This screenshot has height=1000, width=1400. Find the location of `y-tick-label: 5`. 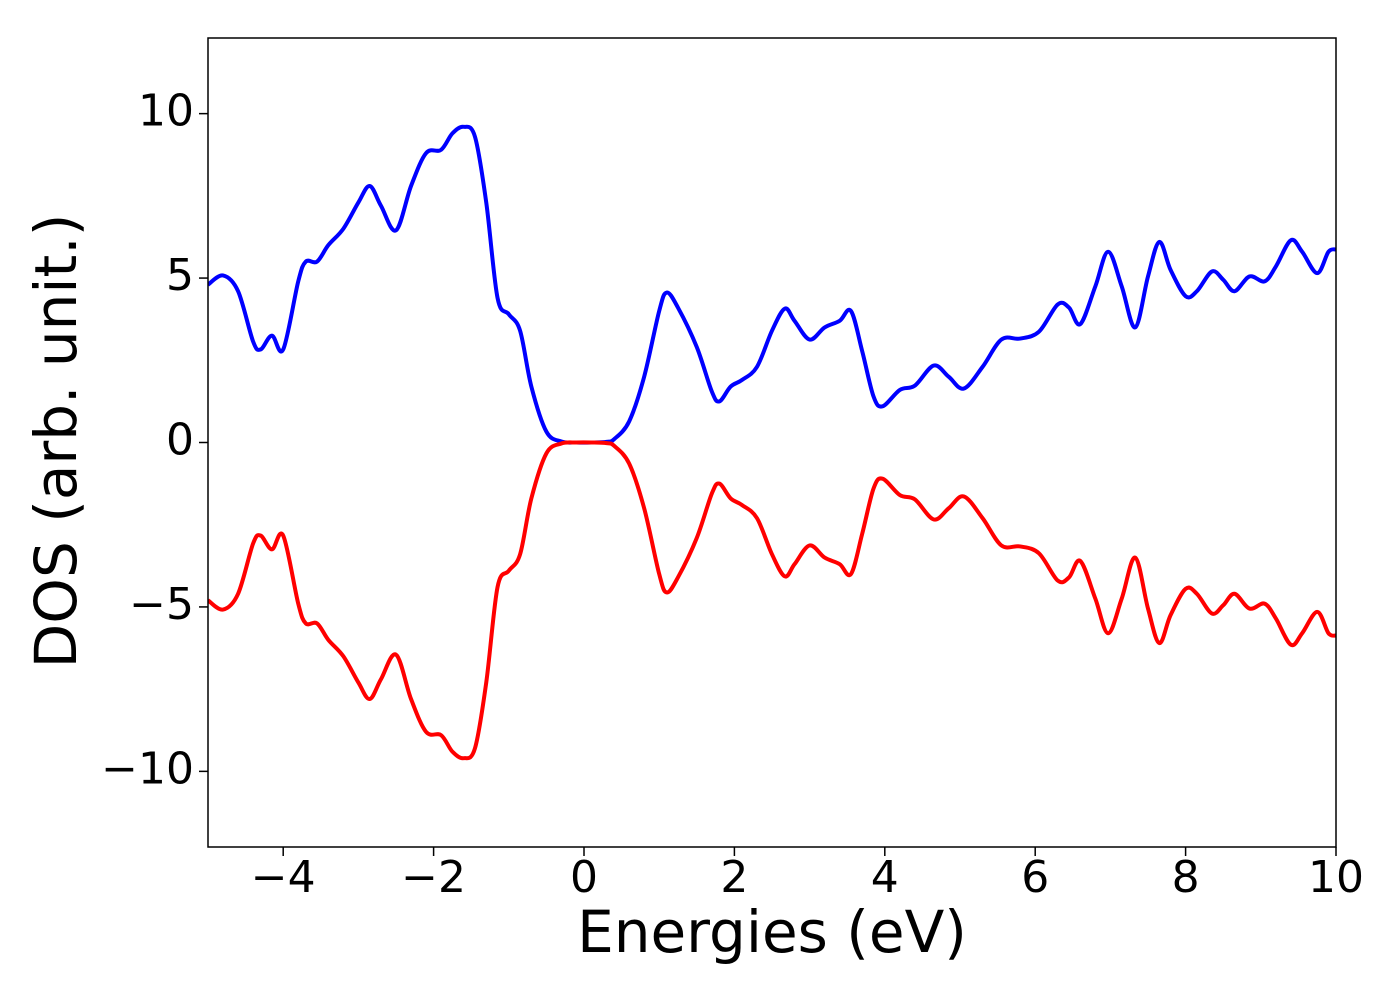

y-tick-label: 5 is located at coordinates (180, 275).